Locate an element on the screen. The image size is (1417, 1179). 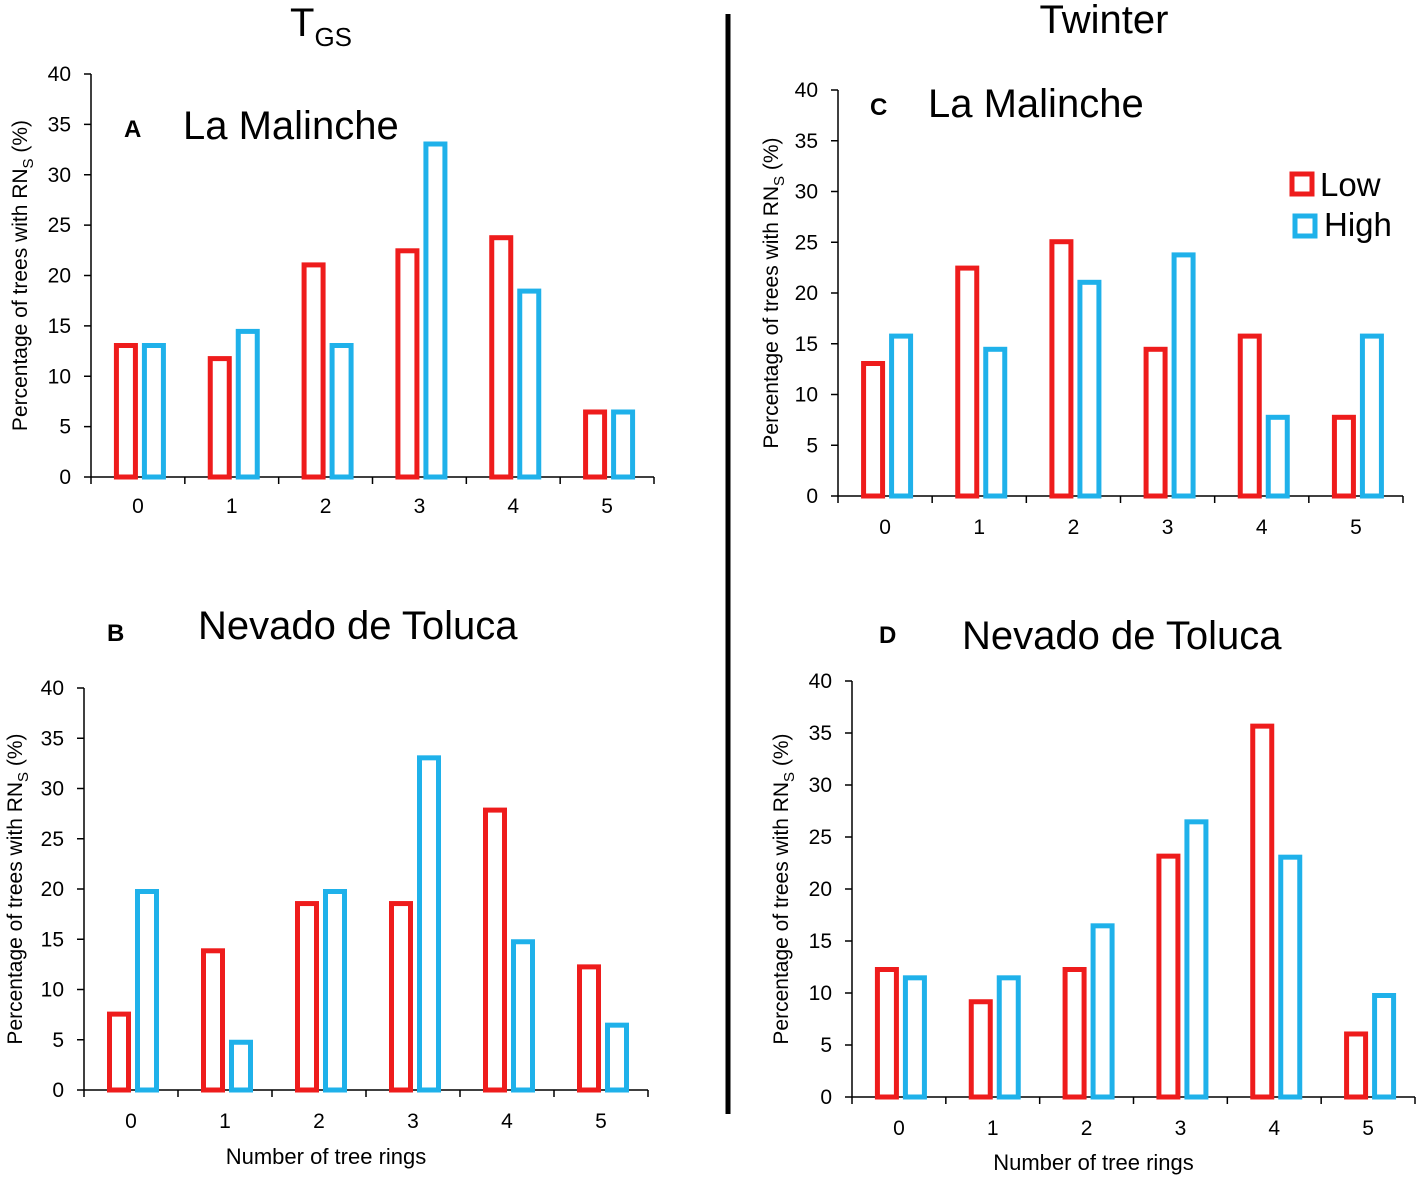
x-tick-label: 2 is located at coordinates (1087, 1128).